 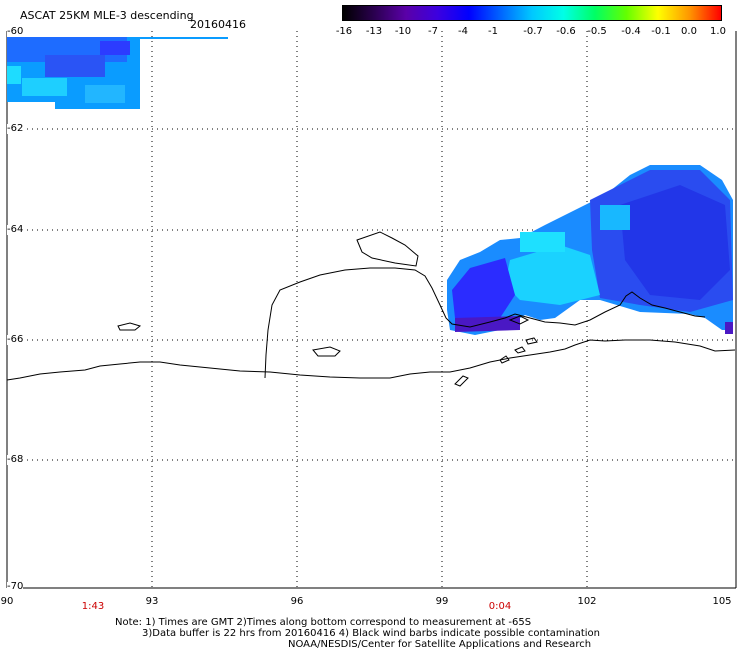 I want to click on lon-label: 105, so click(x=722, y=601).